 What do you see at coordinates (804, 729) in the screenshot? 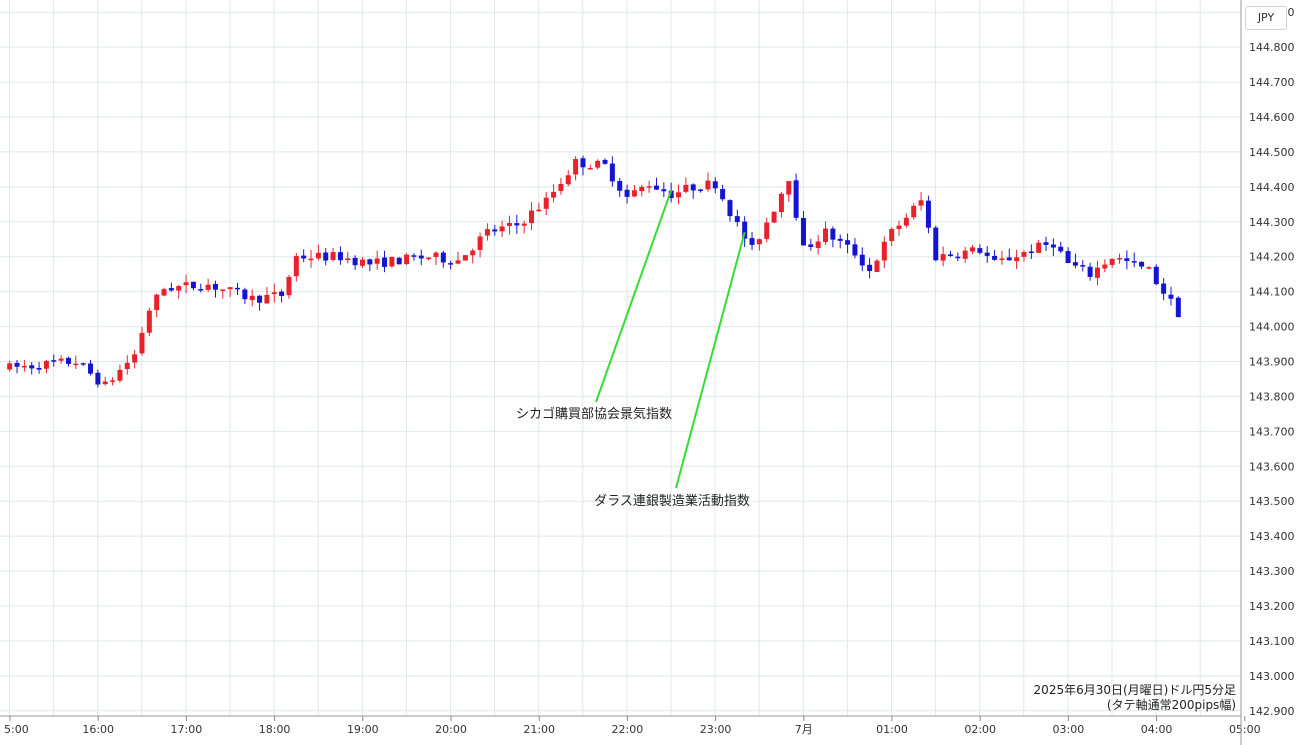
I see `x-tick-label: 7月` at bounding box center [804, 729].